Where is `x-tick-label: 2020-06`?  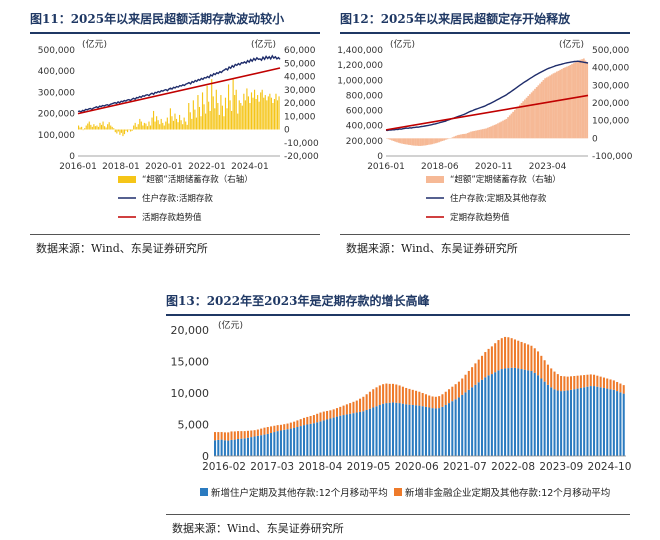 x-tick-label: 2020-06 is located at coordinates (417, 467).